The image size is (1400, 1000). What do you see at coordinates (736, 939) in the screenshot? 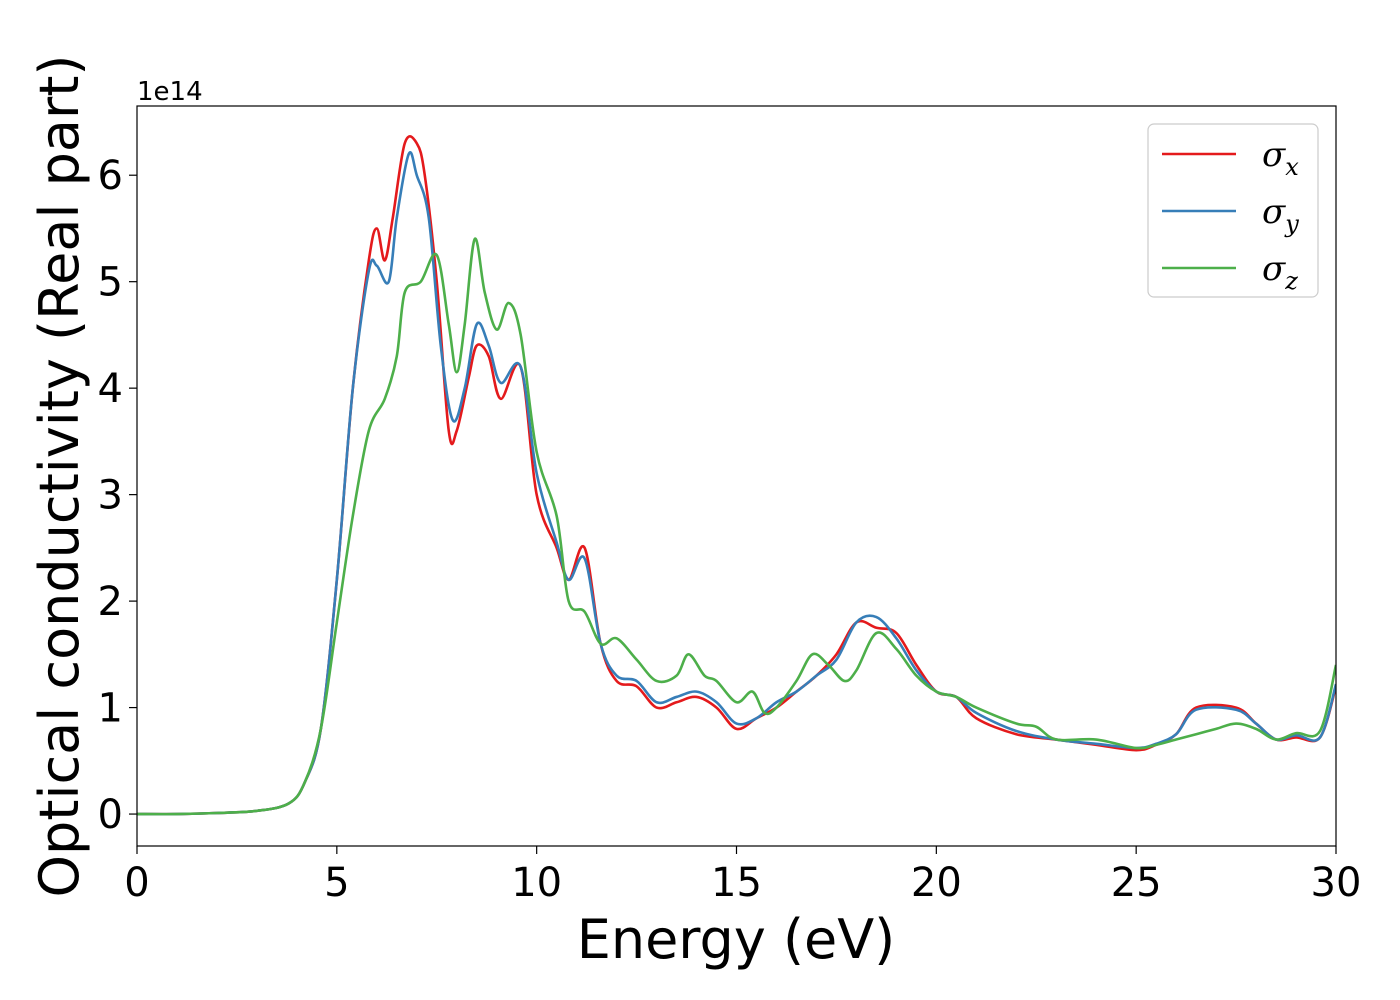
I see `x-axis-label: Energy (eV)` at bounding box center [736, 939].